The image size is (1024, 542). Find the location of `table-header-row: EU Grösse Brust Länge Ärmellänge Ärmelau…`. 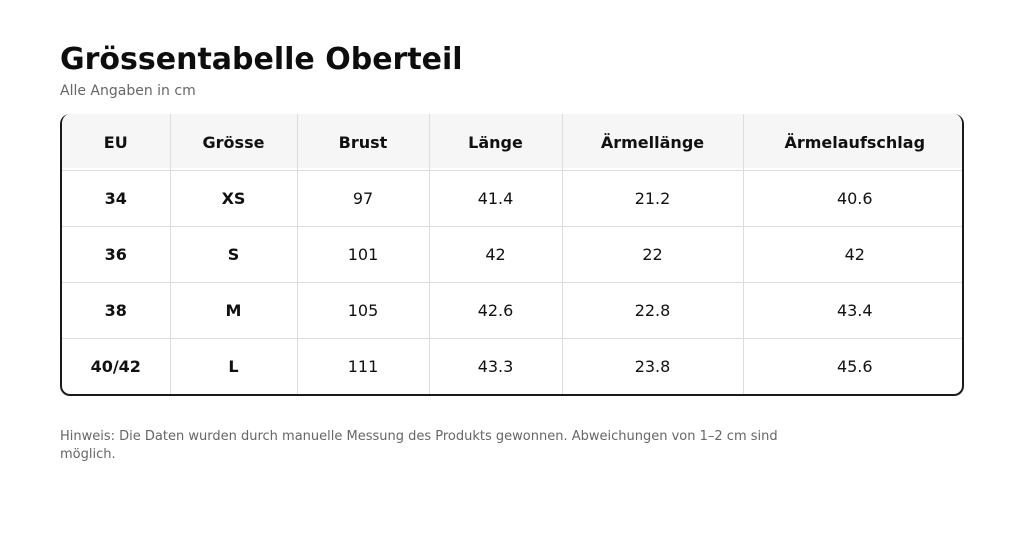

table-header-row: EU Grösse Brust Länge Ärmellänge Ärmelau… is located at coordinates (512, 142).